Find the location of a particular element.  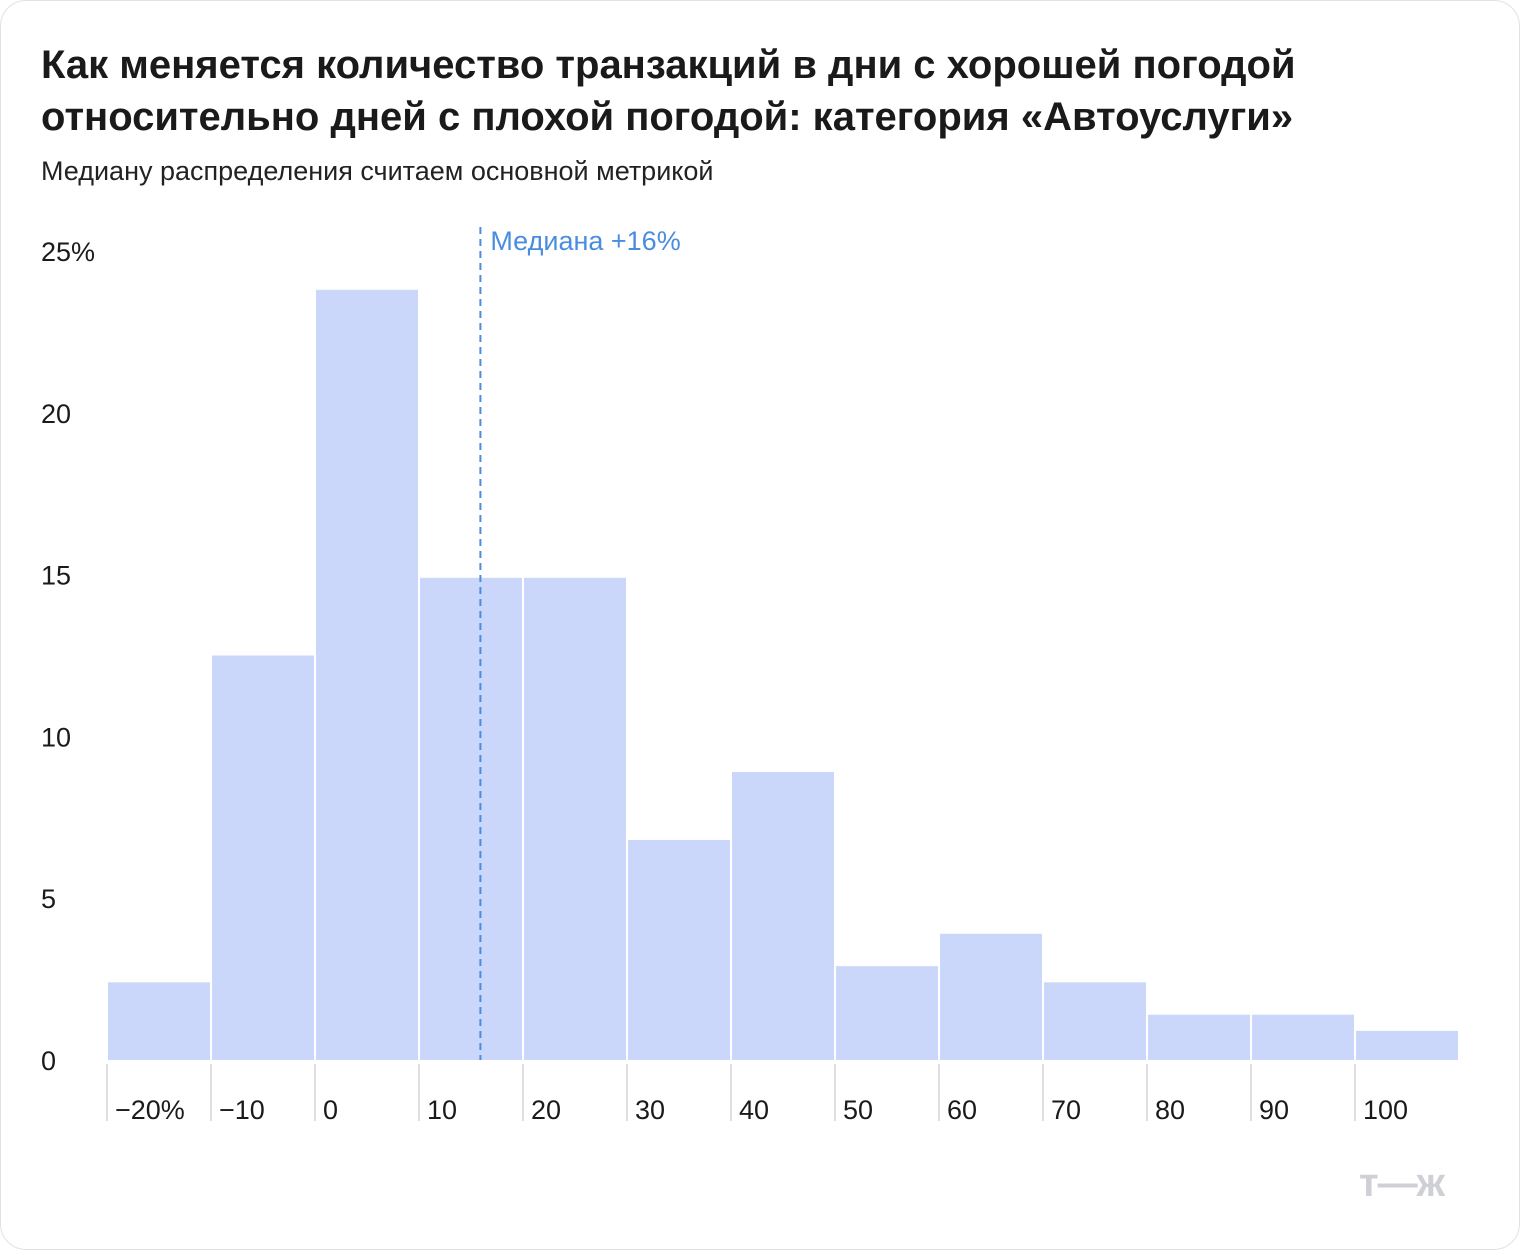

tj-logo: т—ж is located at coordinates (1402, 1183).